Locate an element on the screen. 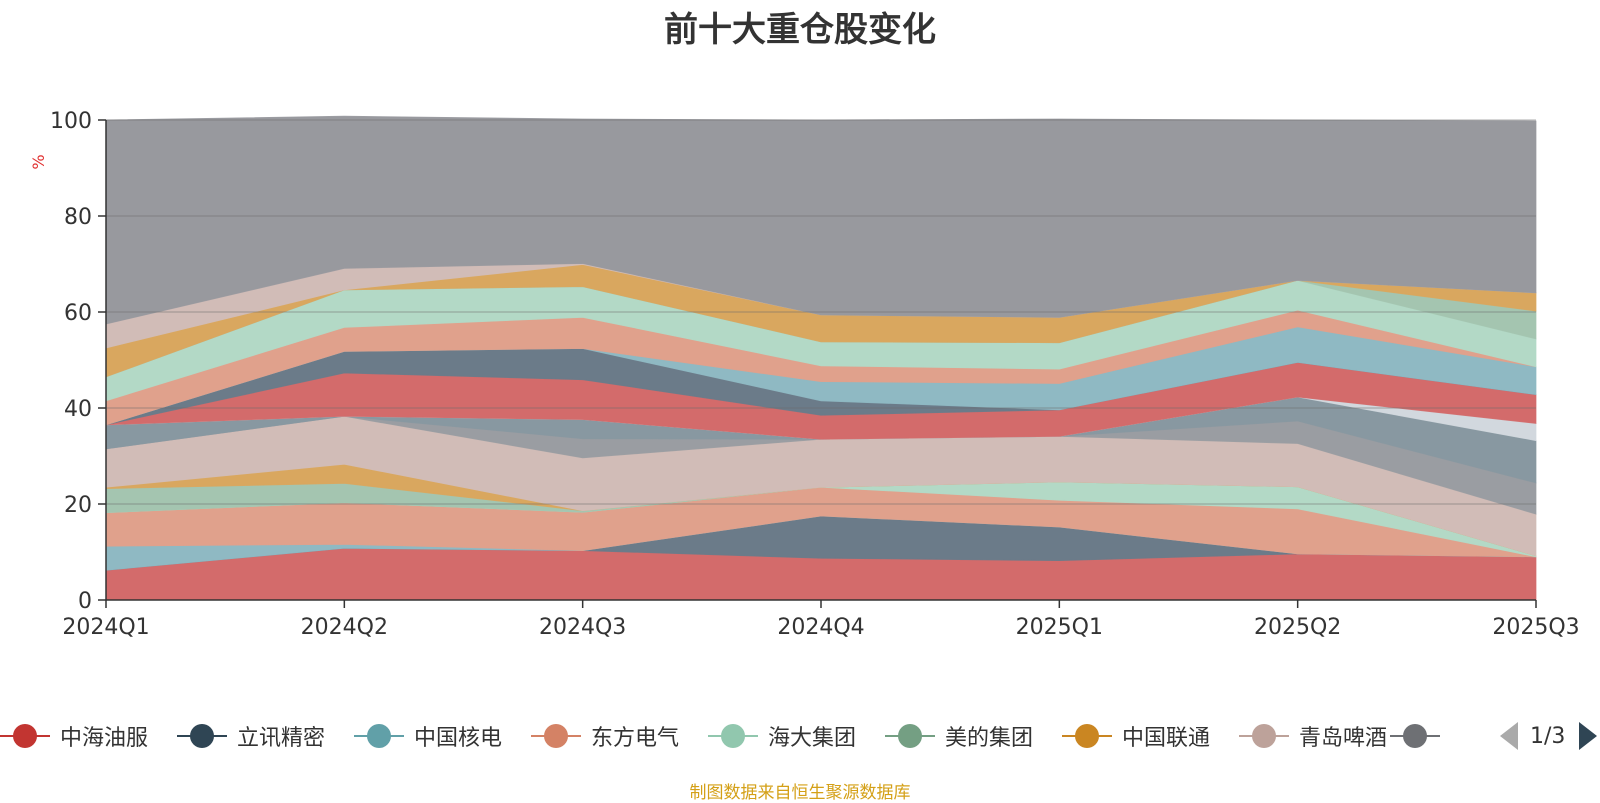 The image size is (1600, 803). legend-label: 美的集团 is located at coordinates (989, 738).